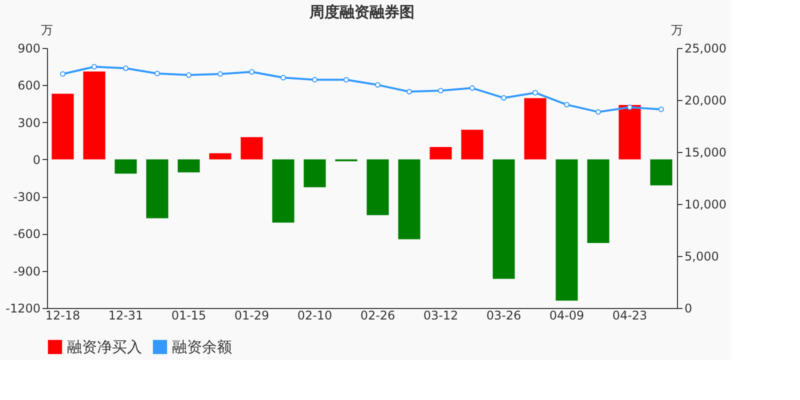 The image size is (800, 400). Describe the element at coordinates (378, 315) in the screenshot. I see `x-tick-label: 02-26` at that location.